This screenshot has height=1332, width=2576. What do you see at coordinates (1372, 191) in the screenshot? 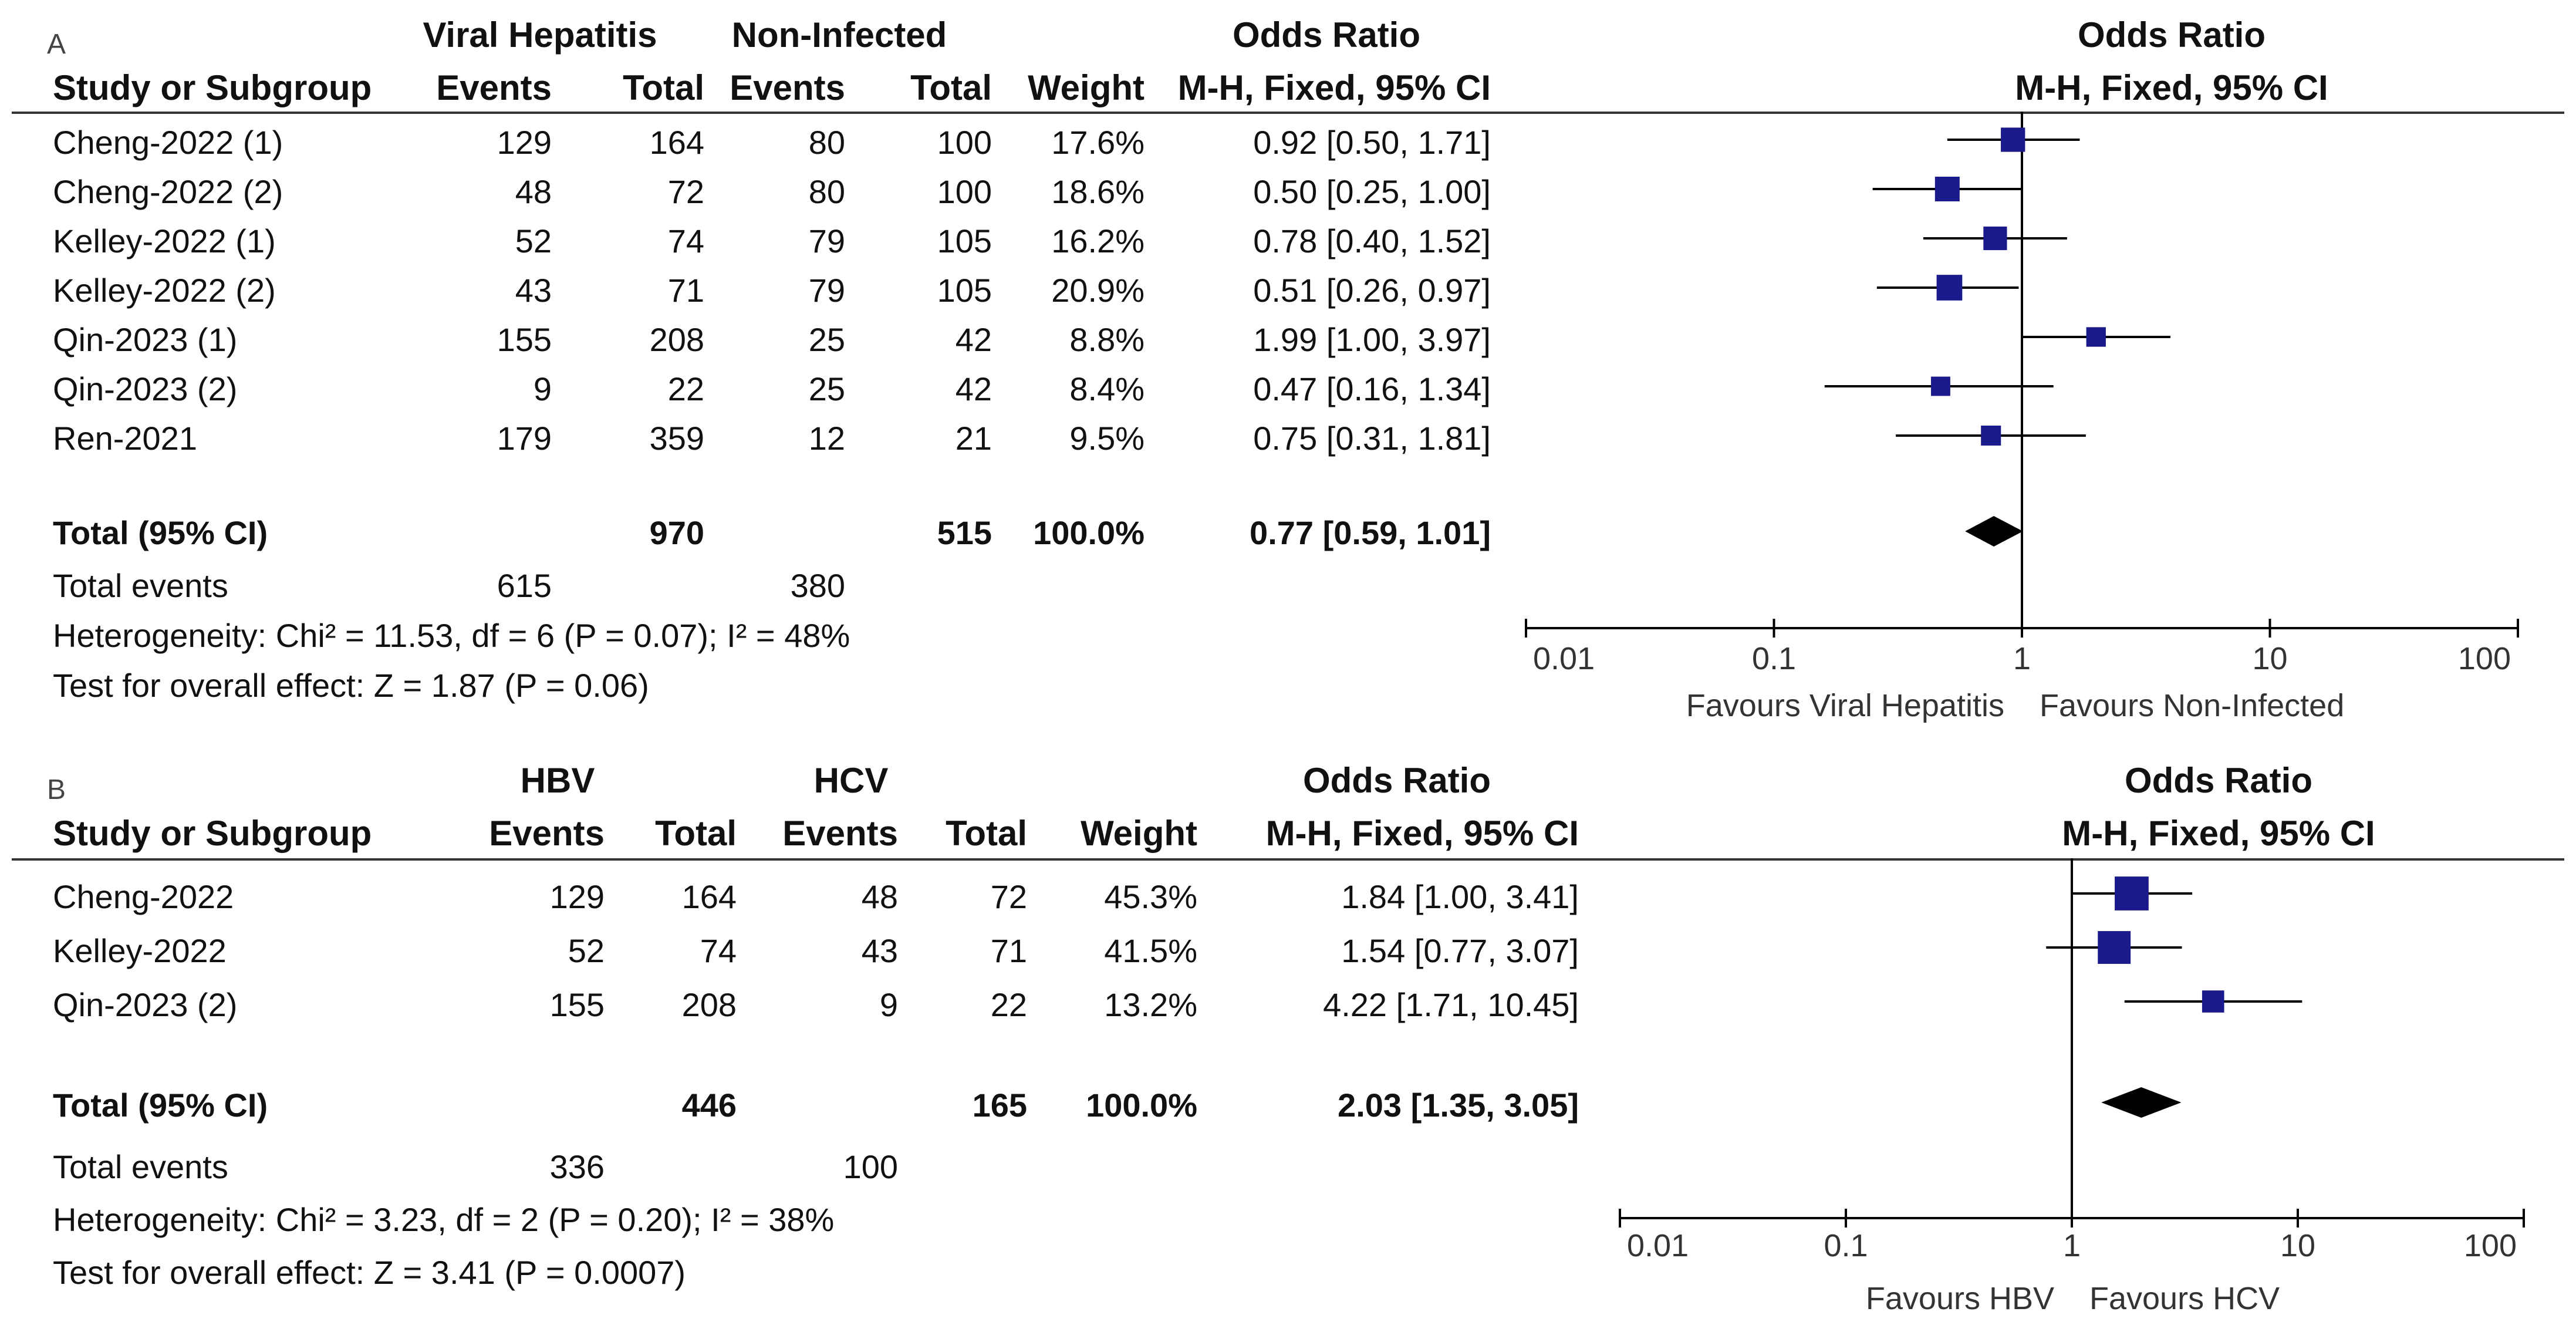
I see `odds-ratio-ci: 0.50 [0.25, 1.00]` at bounding box center [1372, 191].